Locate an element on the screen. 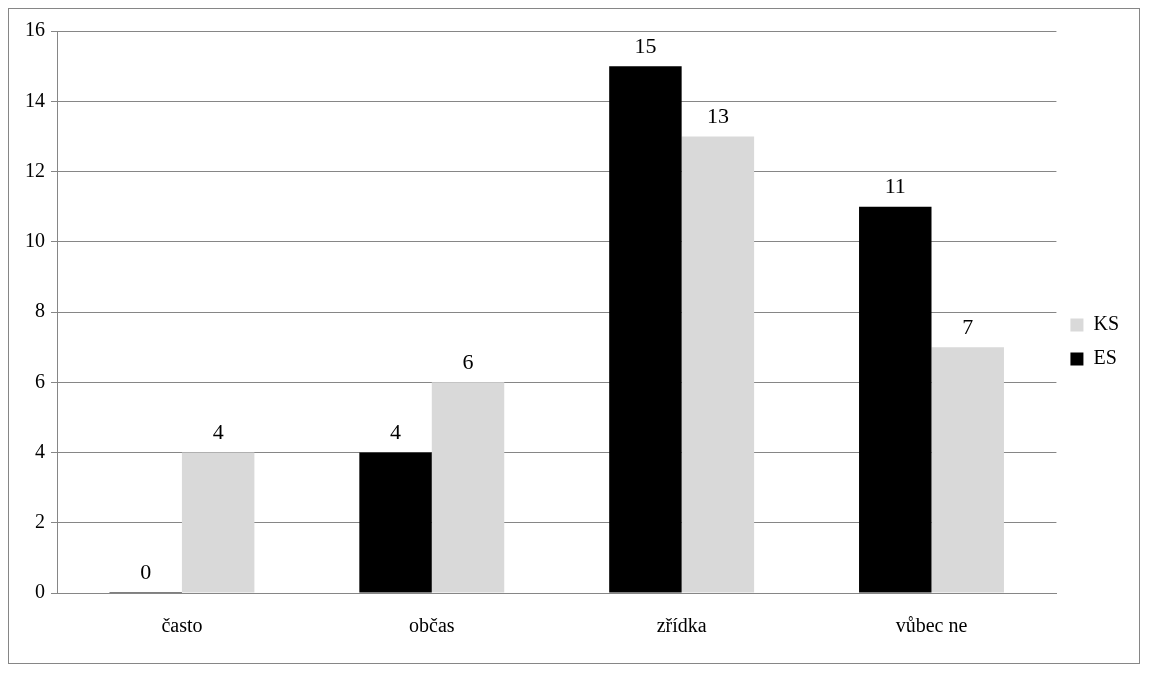 This screenshot has height=674, width=1150. data-label: 11 is located at coordinates (895, 186).